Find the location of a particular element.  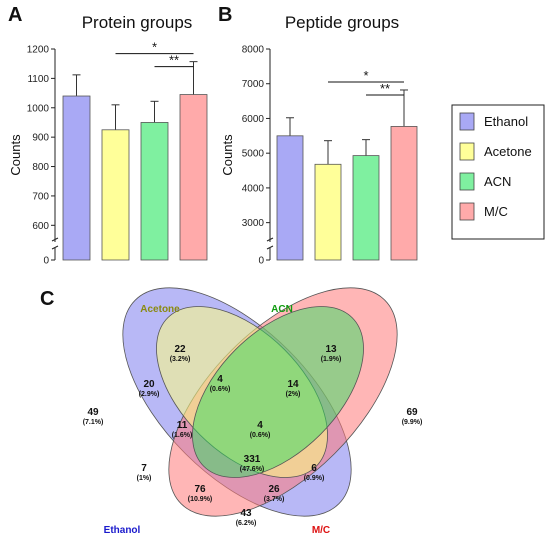

legend-label: Acetone is located at coordinates (508, 151).